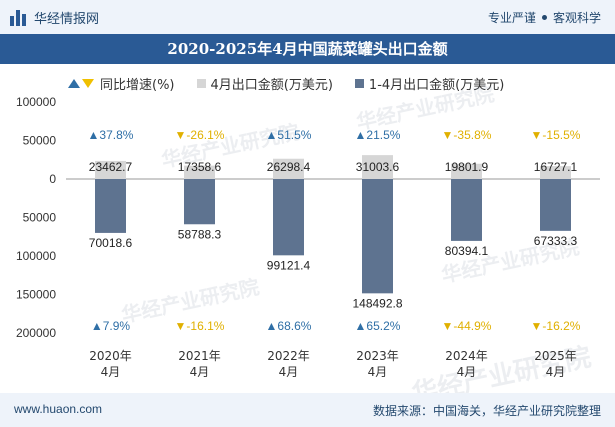  Describe the element at coordinates (511, 18) in the screenshot. I see `tagline-left: 专业严谨` at that location.